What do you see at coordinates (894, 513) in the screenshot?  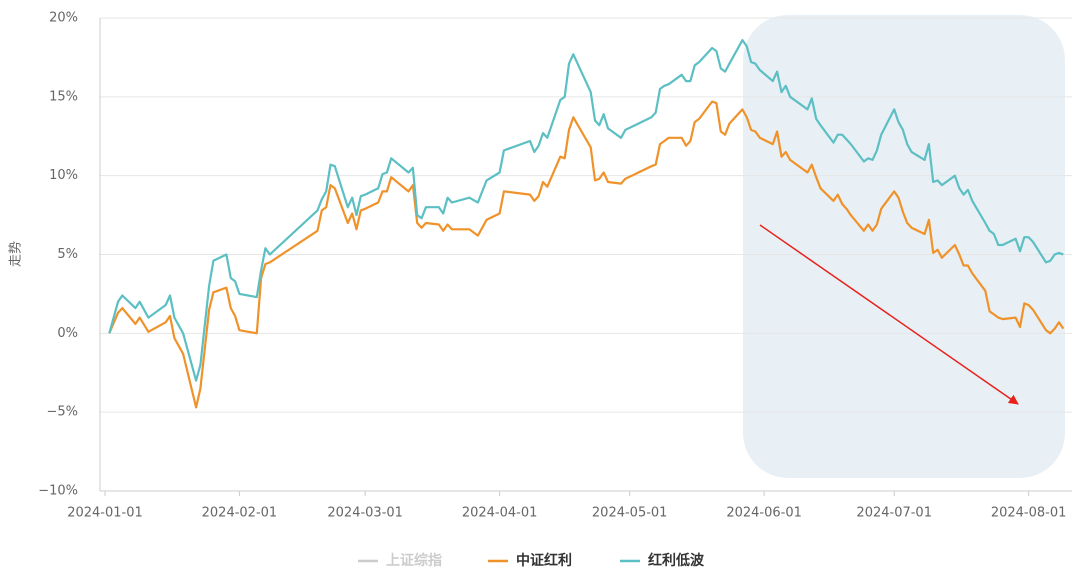 I see `x-tick-label: 2024-07-01` at bounding box center [894, 513].